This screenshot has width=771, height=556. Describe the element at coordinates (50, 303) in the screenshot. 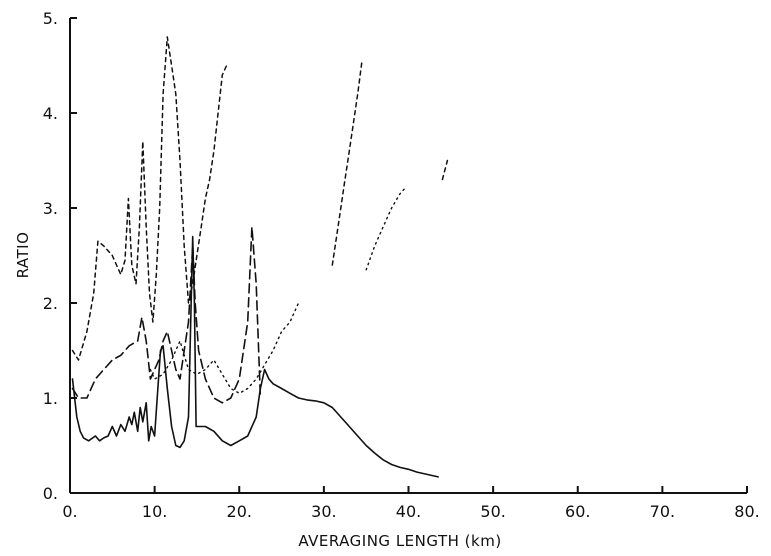

I see `y-tick-label: 2.` at that location.